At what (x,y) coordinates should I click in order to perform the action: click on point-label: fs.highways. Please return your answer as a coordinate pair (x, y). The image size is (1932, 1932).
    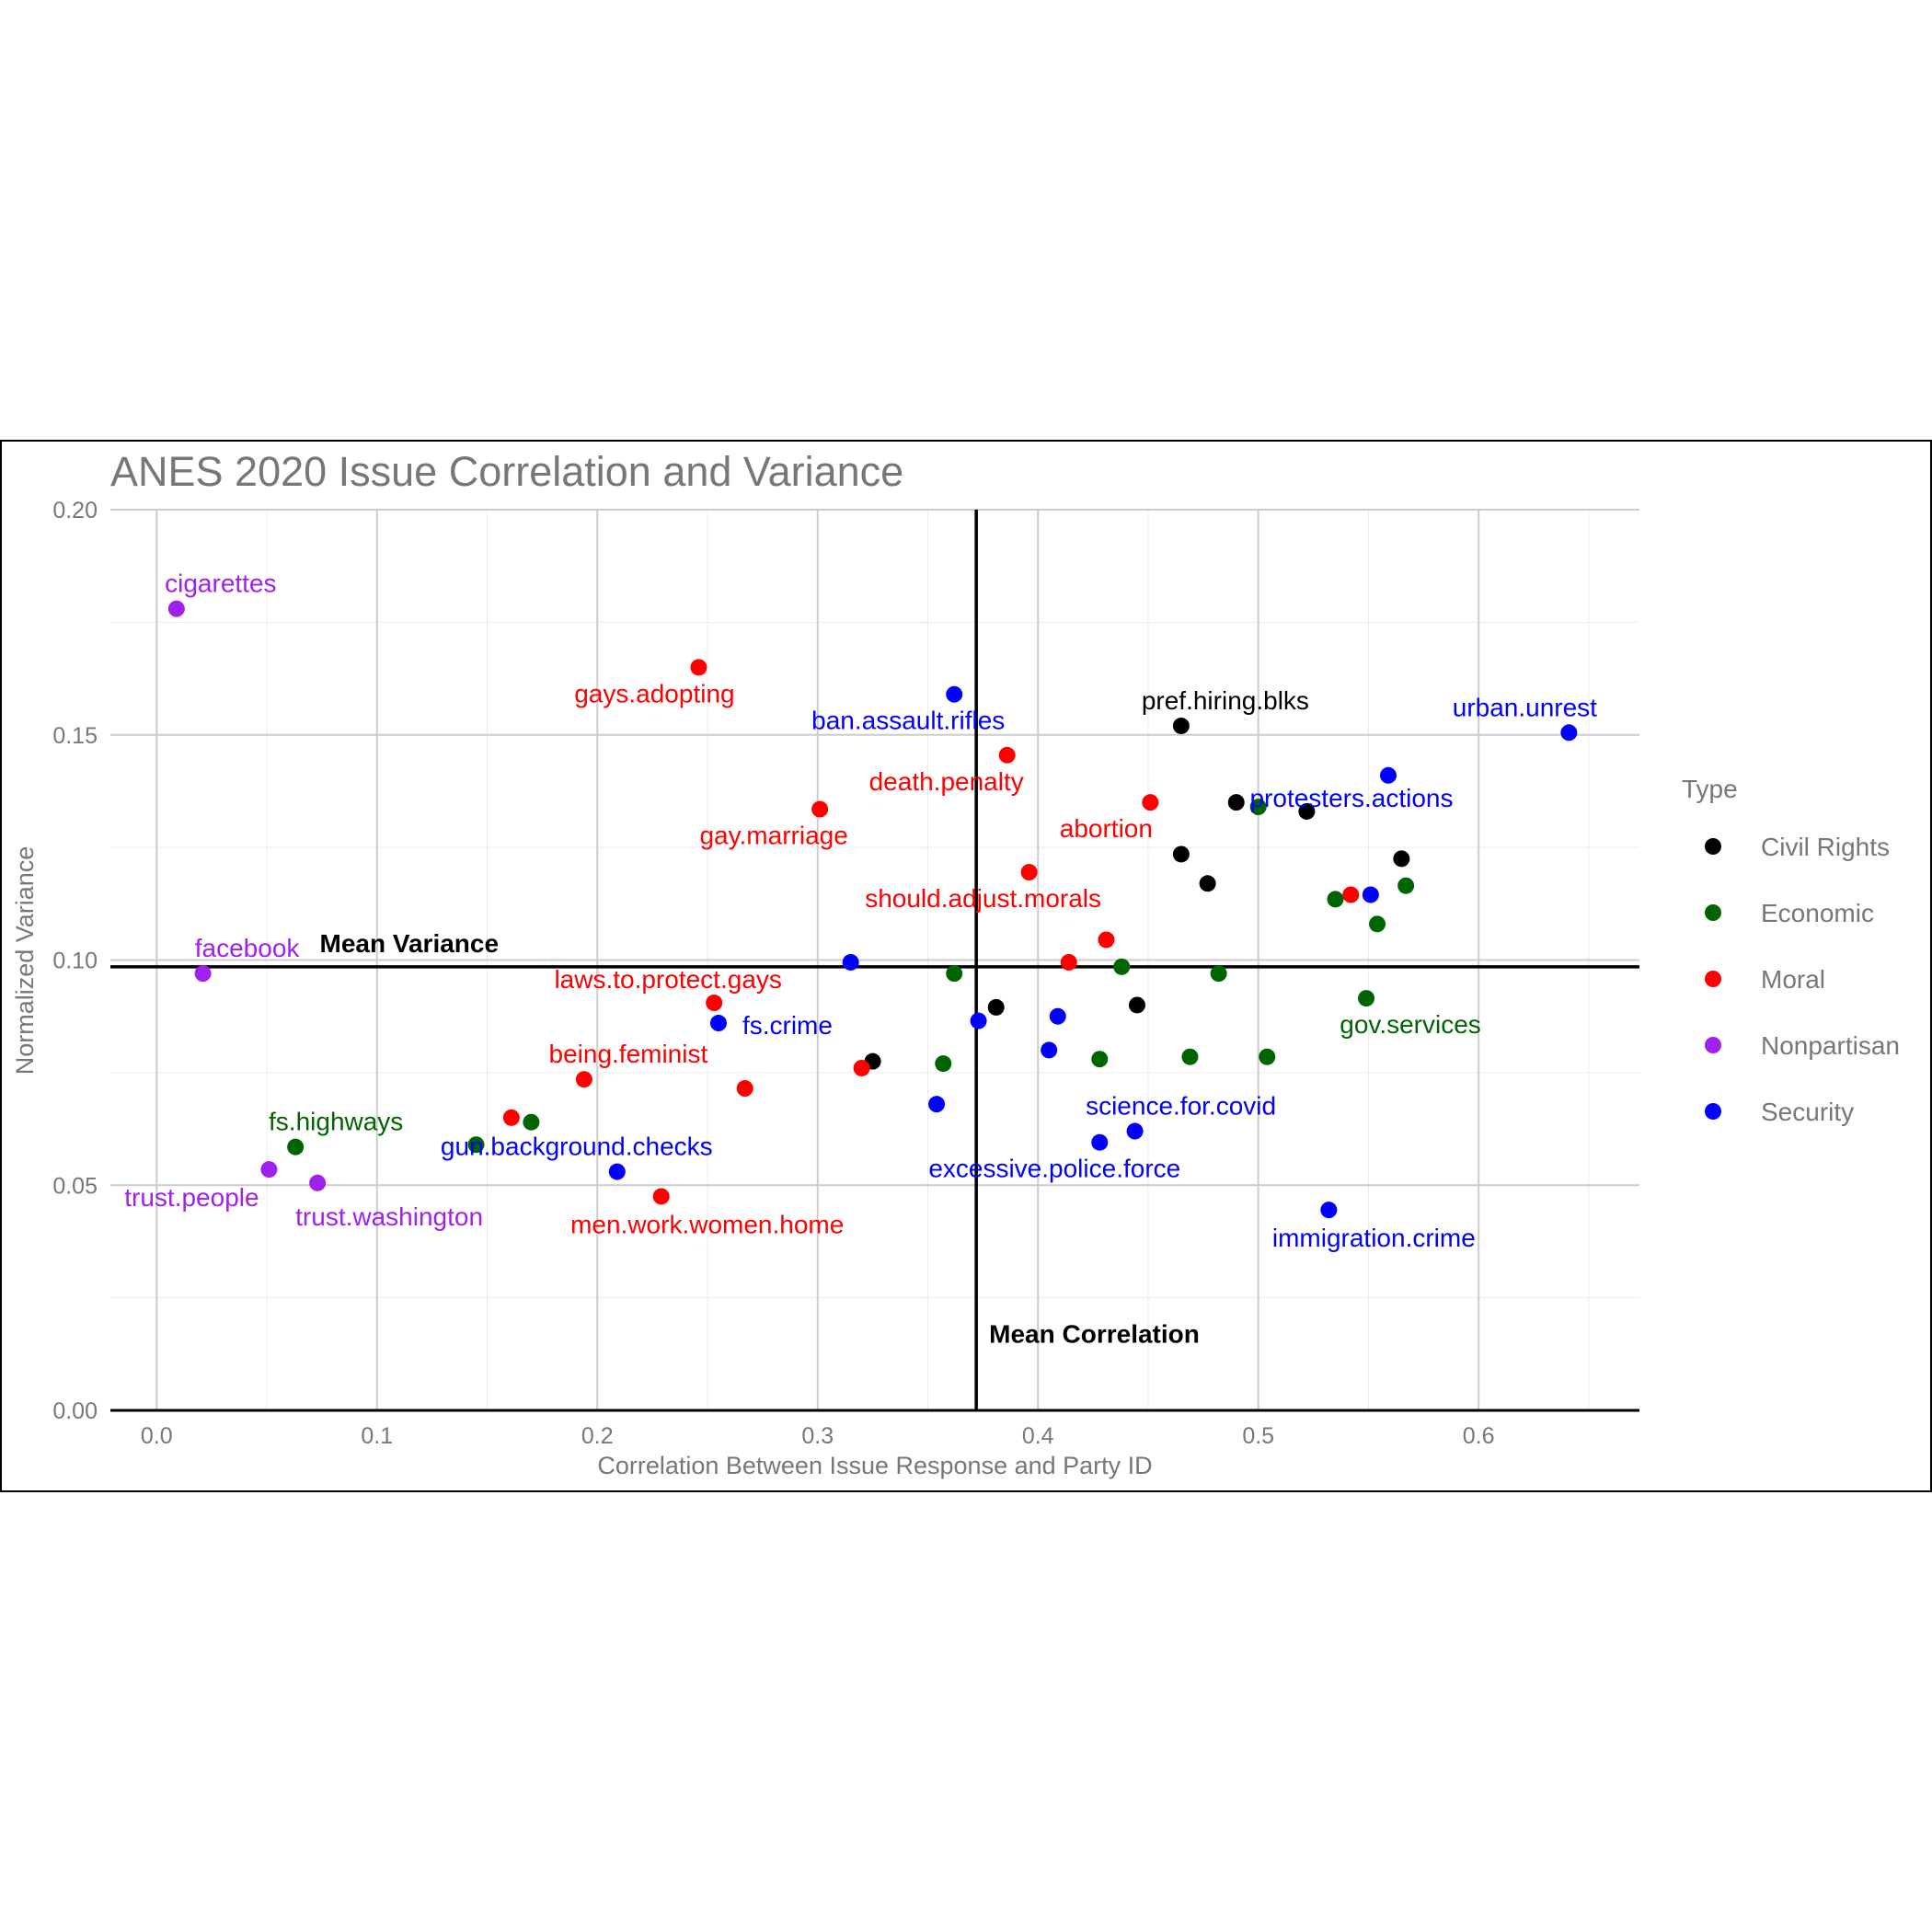
    Looking at the image, I should click on (336, 1122).